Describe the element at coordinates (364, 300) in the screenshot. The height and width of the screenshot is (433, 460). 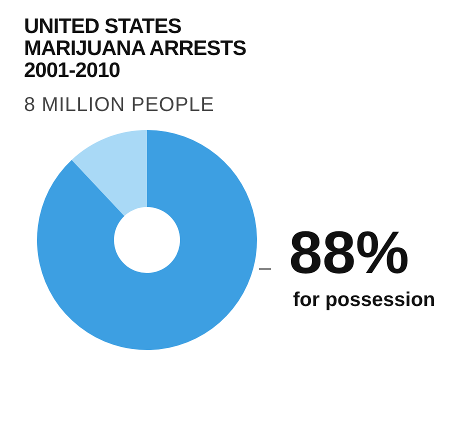
I see `slice-label: for possession` at that location.